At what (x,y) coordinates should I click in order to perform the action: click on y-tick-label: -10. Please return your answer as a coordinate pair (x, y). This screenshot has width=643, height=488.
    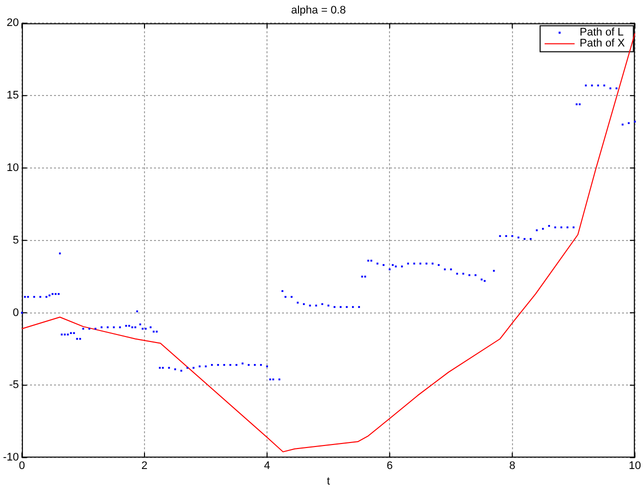
    Looking at the image, I should click on (10, 458).